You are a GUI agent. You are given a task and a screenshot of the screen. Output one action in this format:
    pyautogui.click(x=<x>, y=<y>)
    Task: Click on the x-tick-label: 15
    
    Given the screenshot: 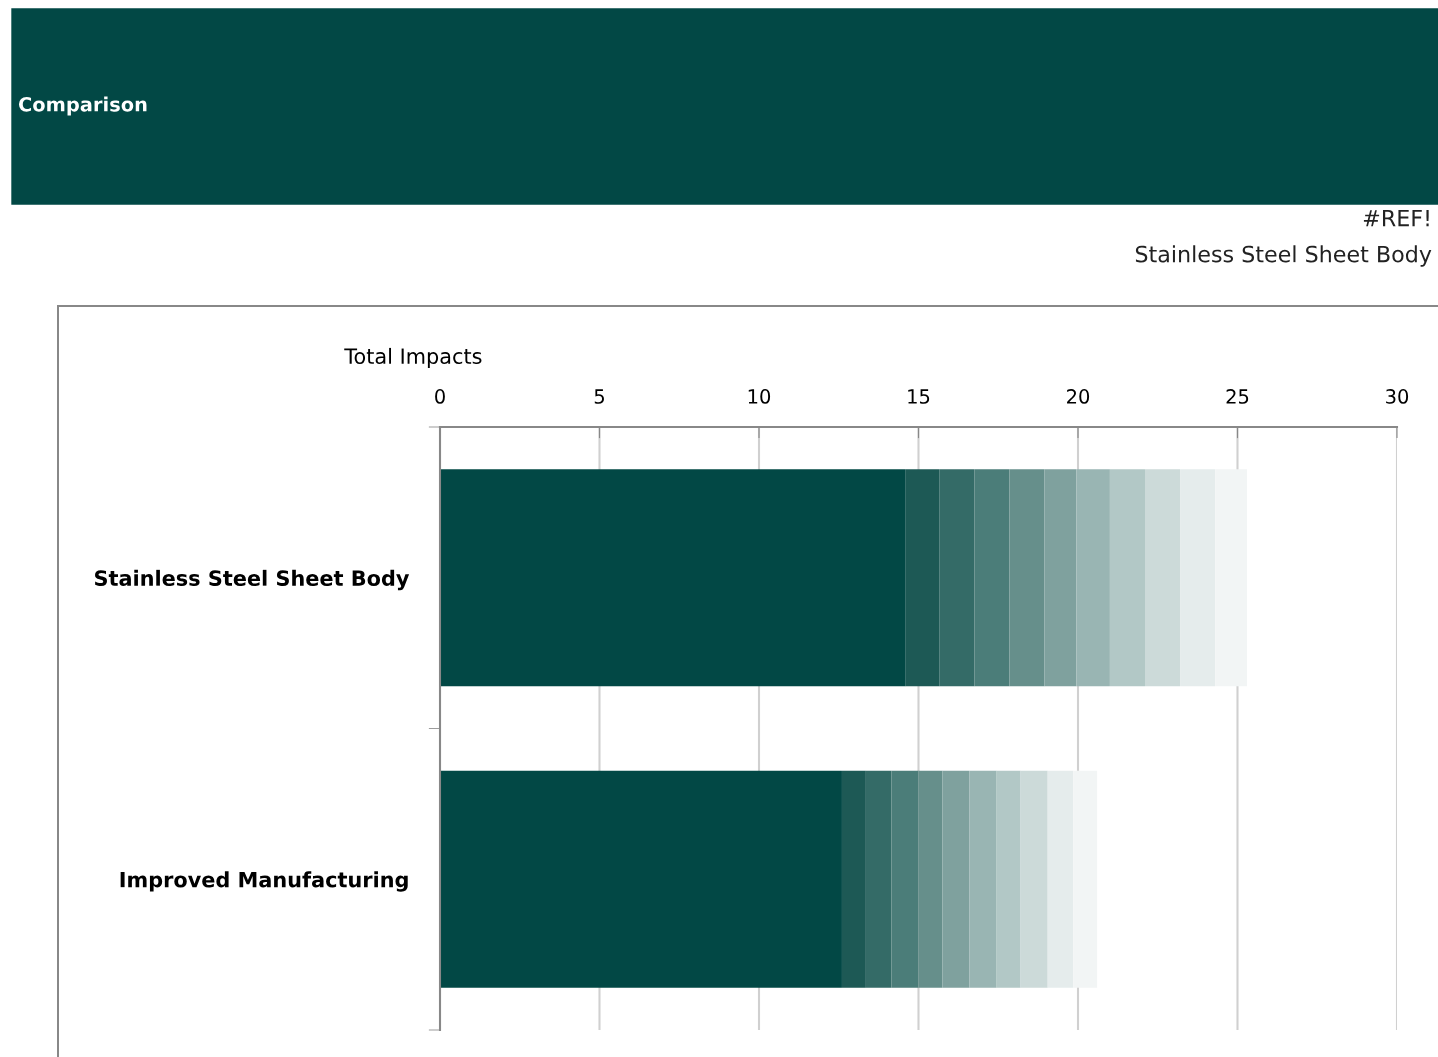 What is the action you would take?
    pyautogui.click(x=919, y=396)
    